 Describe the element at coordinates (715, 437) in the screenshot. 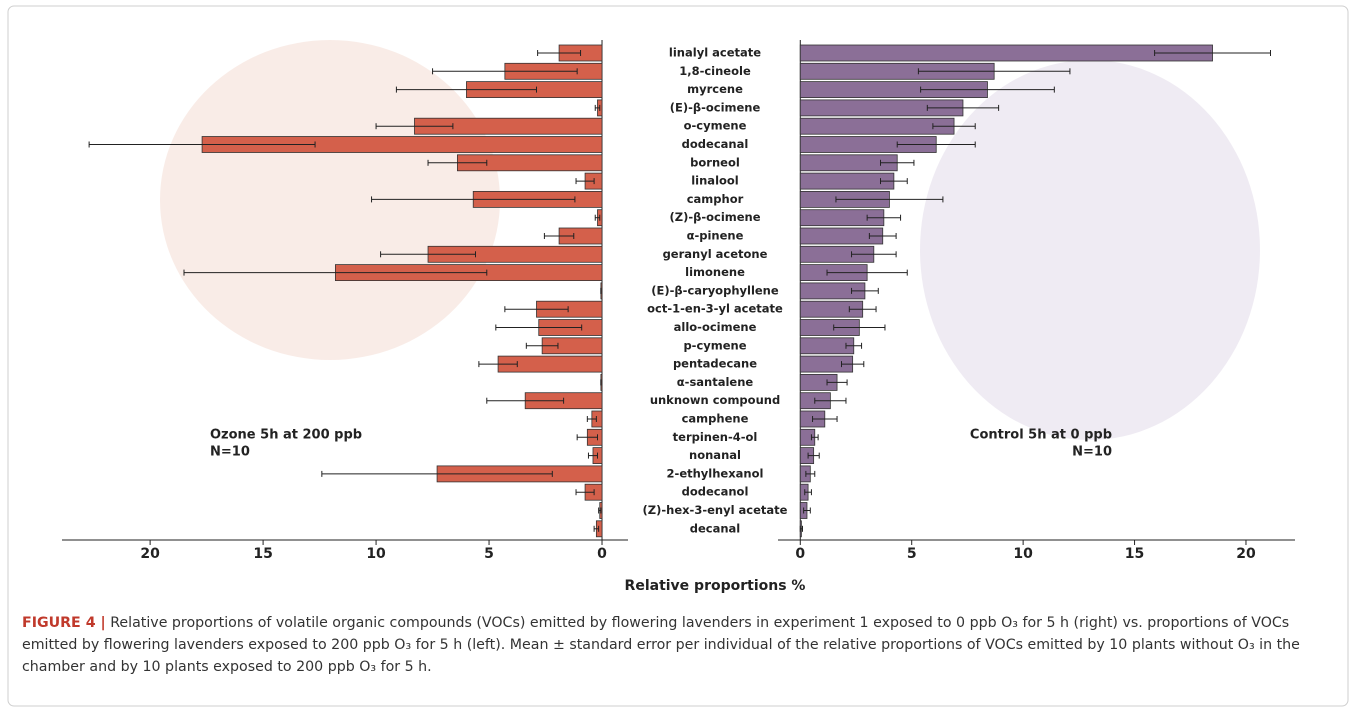

I see `category-label: terpinen-4-ol` at that location.